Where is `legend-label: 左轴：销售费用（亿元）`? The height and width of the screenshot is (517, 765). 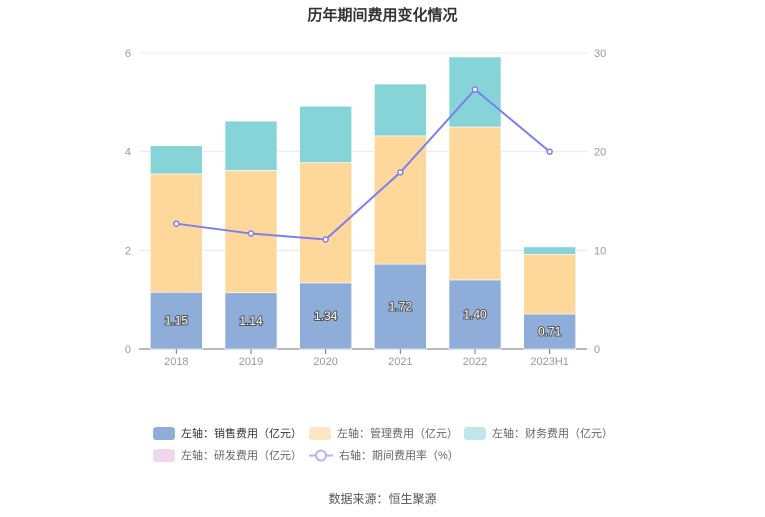 legend-label: 左轴：销售费用（亿元） is located at coordinates (241, 434).